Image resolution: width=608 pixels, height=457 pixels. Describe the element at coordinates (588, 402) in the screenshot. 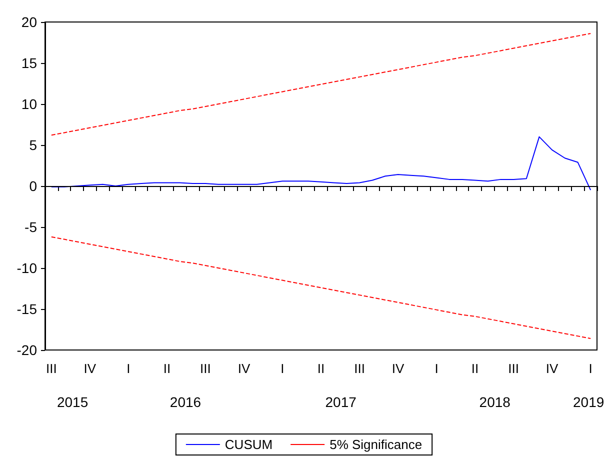

I see `text: 2019` at that location.